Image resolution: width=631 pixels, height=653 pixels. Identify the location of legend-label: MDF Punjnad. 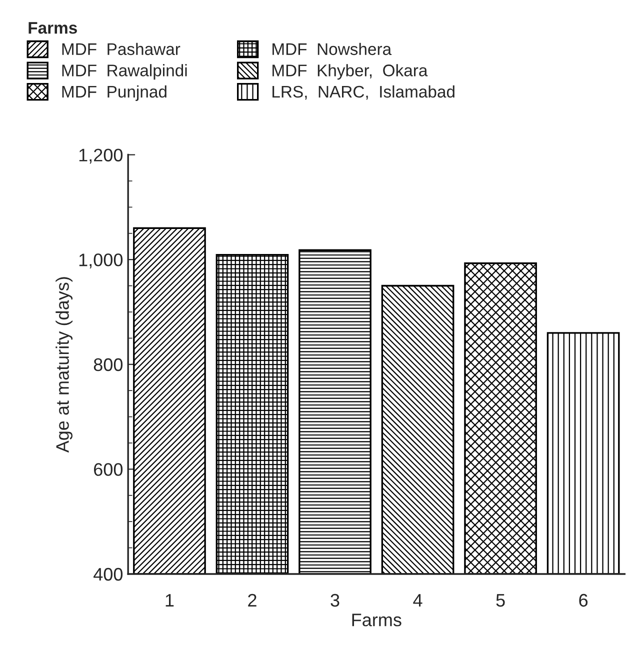
(114, 93).